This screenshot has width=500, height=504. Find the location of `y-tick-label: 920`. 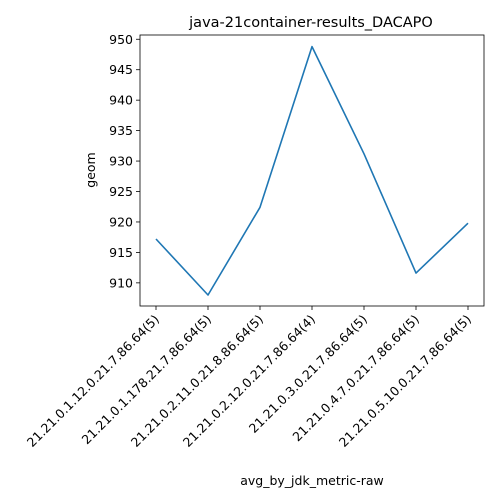

y-tick-label: 920 is located at coordinates (121, 221).